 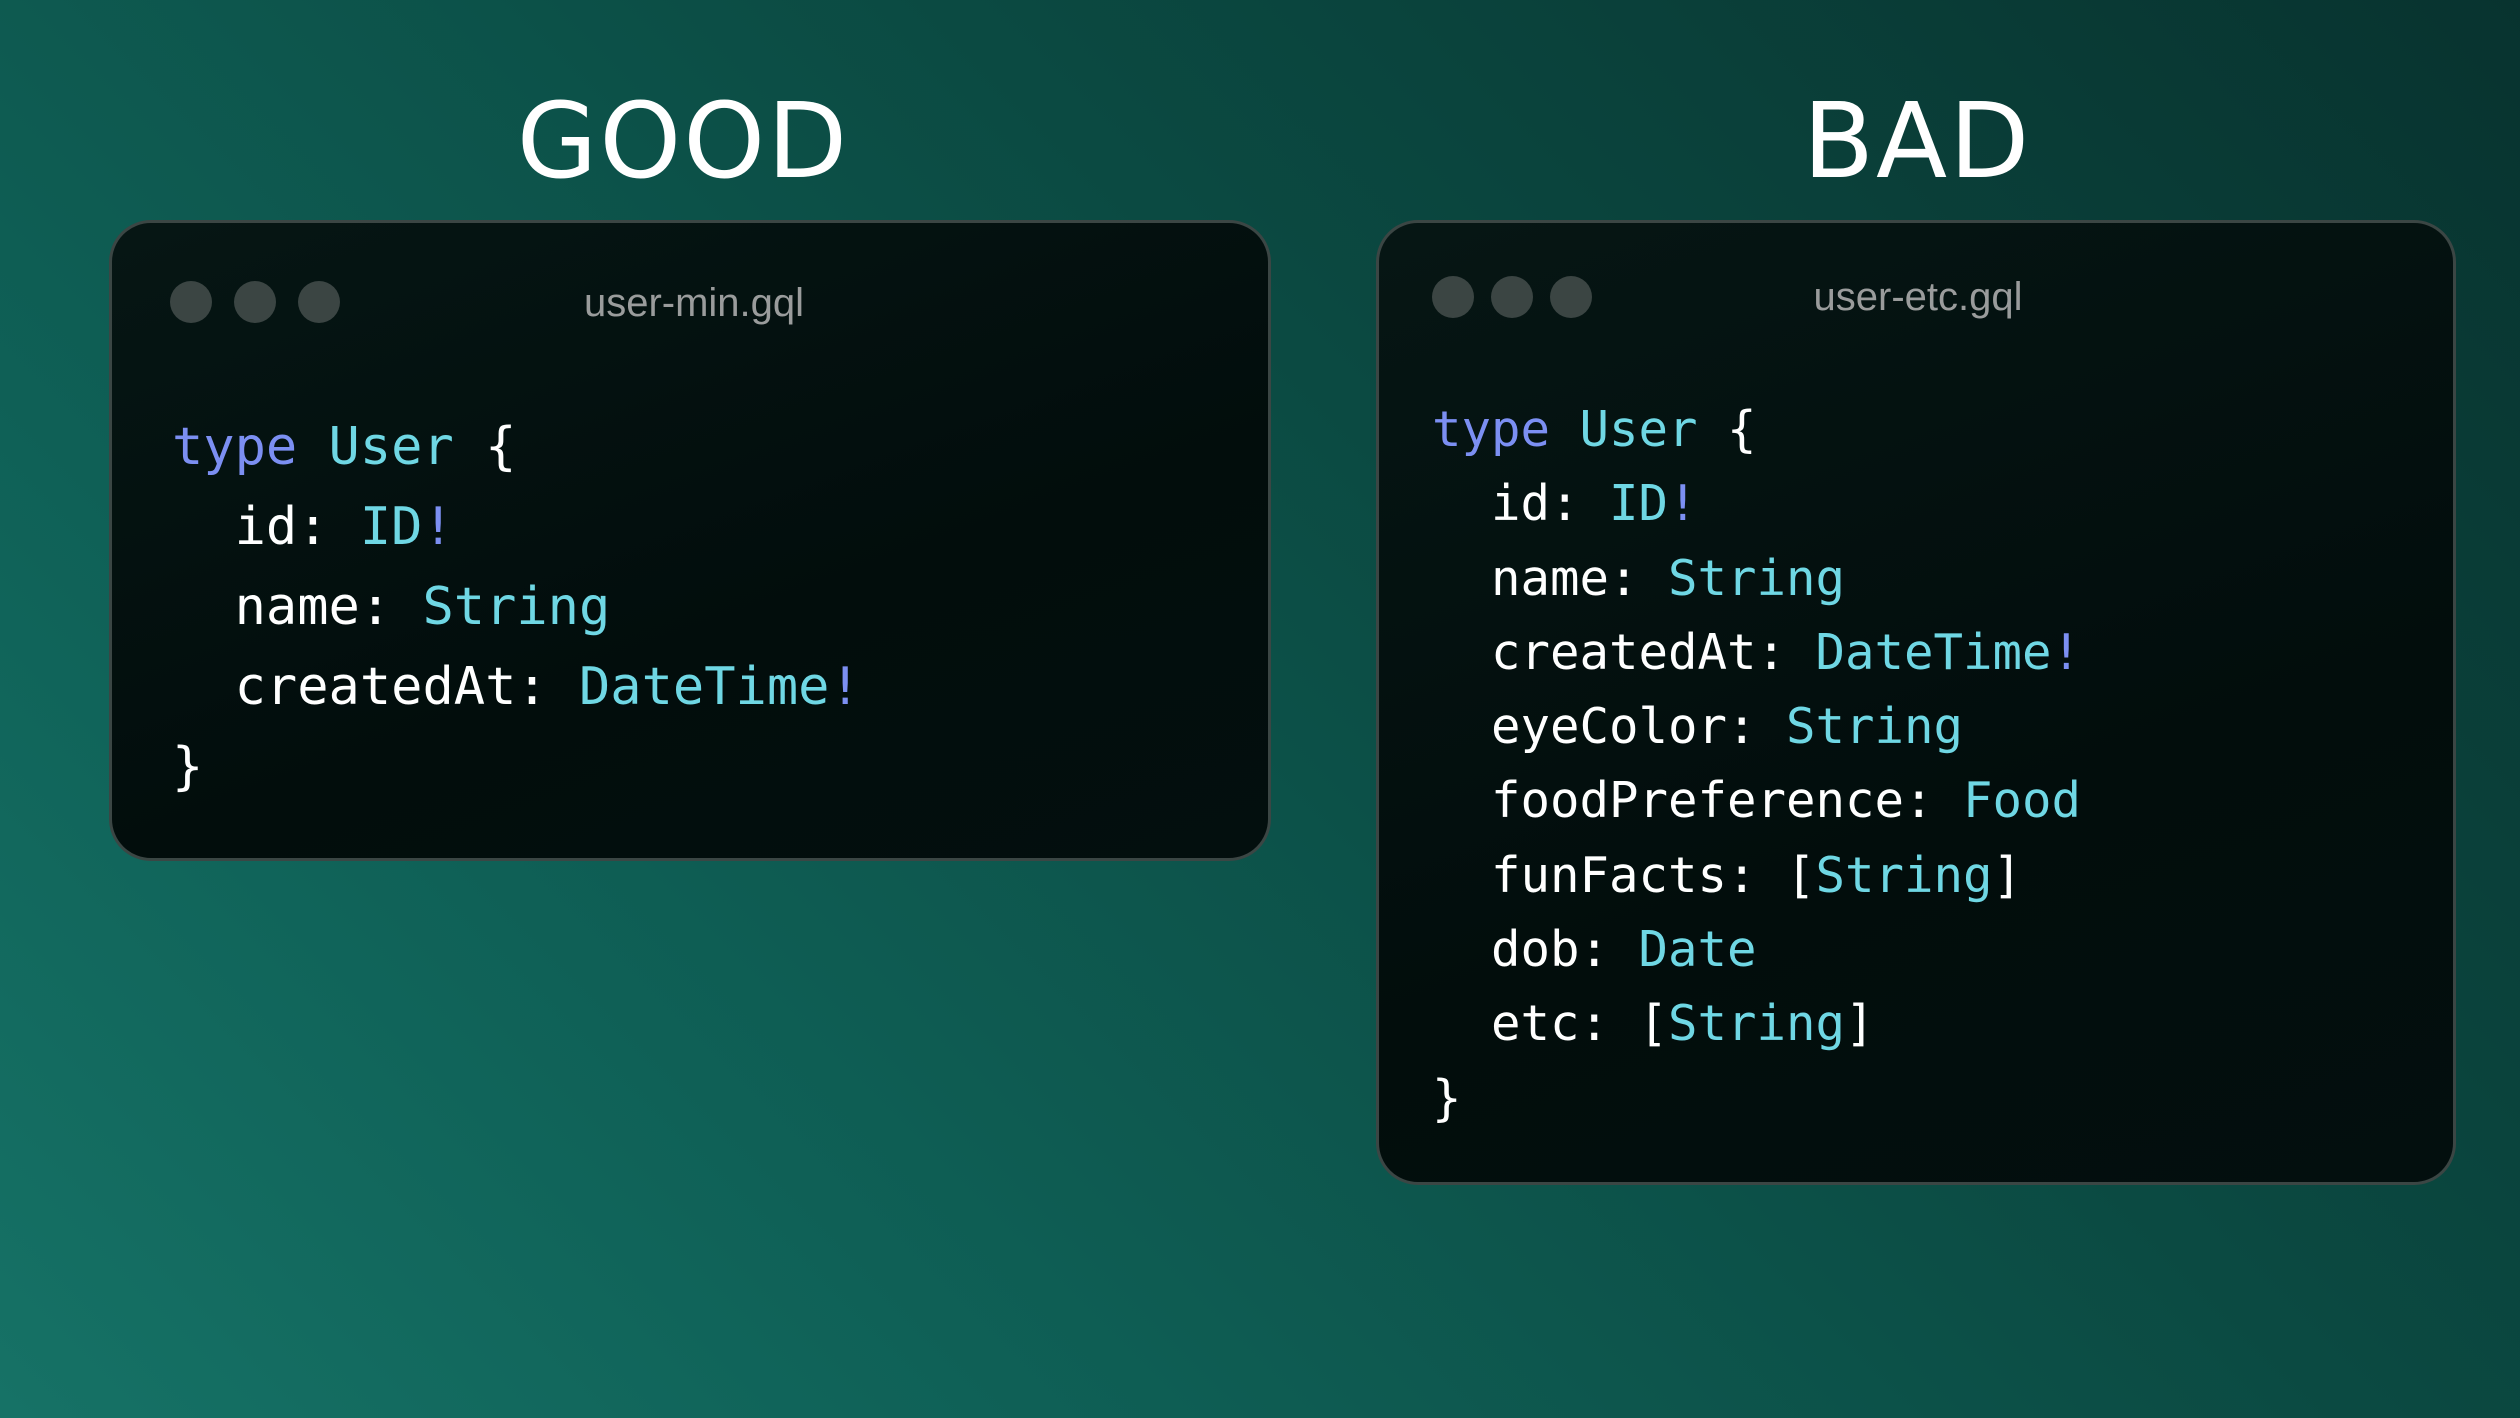 I want to click on code-token: dob:, so click(x=1535, y=950).